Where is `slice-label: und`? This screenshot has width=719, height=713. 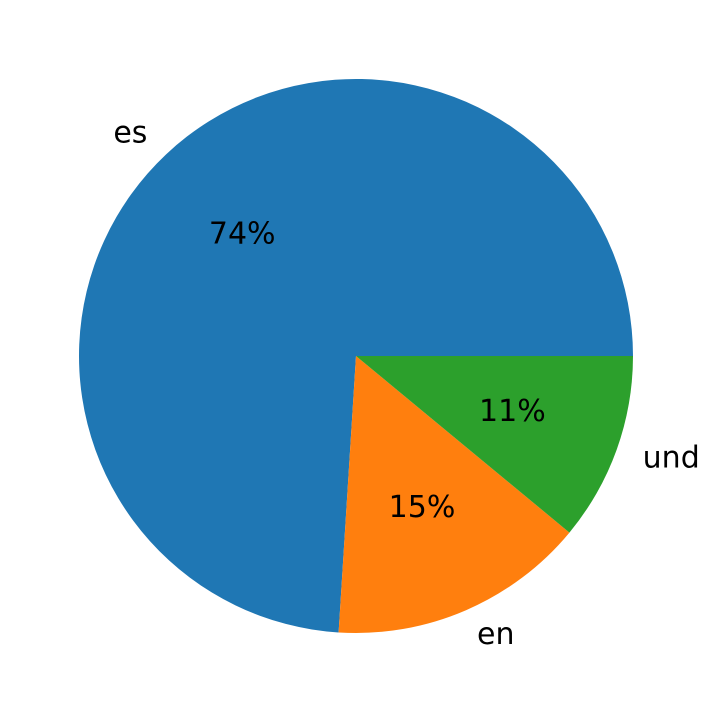
slice-label: und is located at coordinates (671, 458).